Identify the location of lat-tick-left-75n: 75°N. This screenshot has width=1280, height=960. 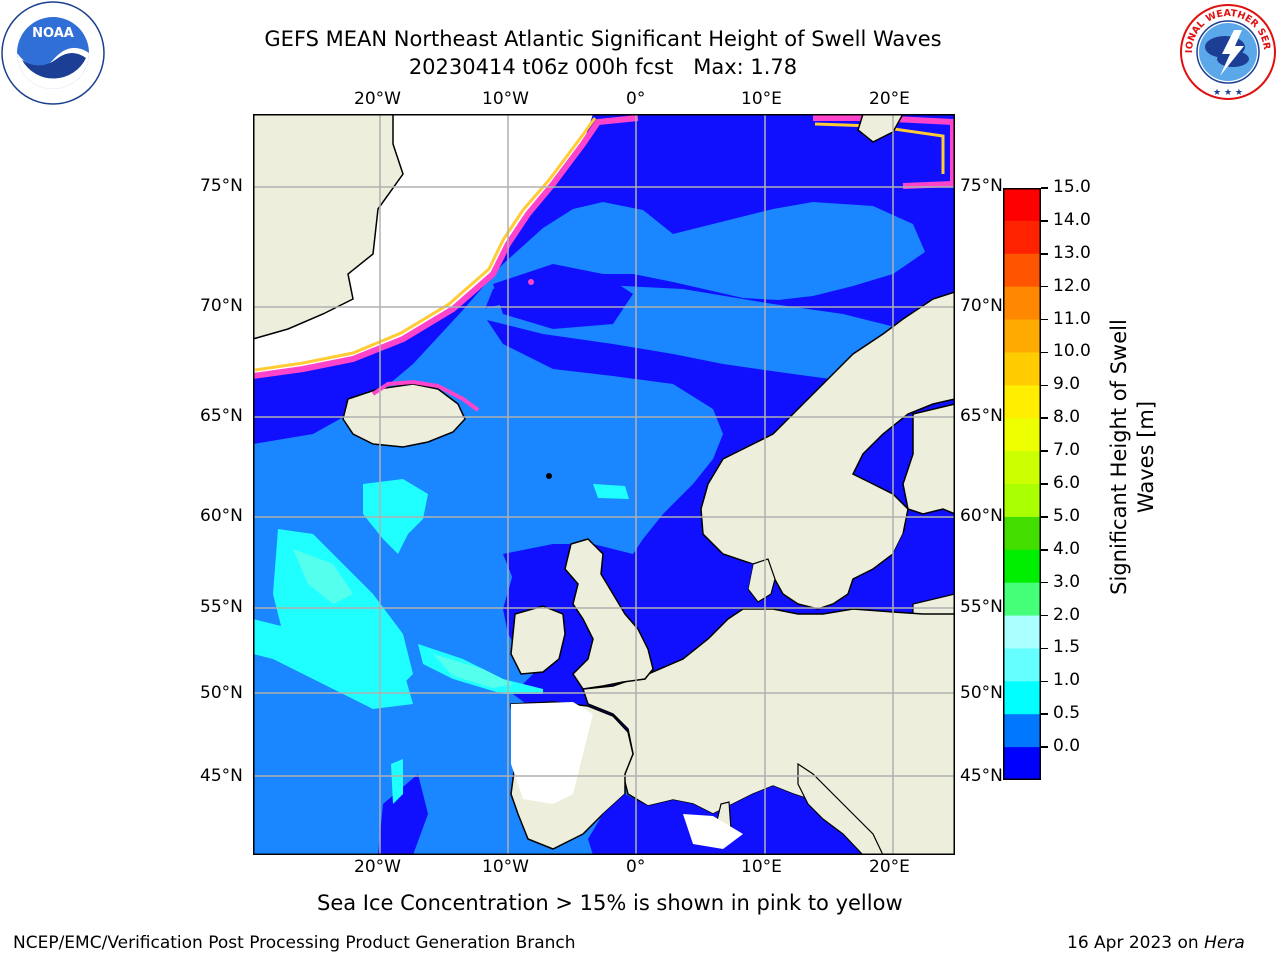
(221, 186).